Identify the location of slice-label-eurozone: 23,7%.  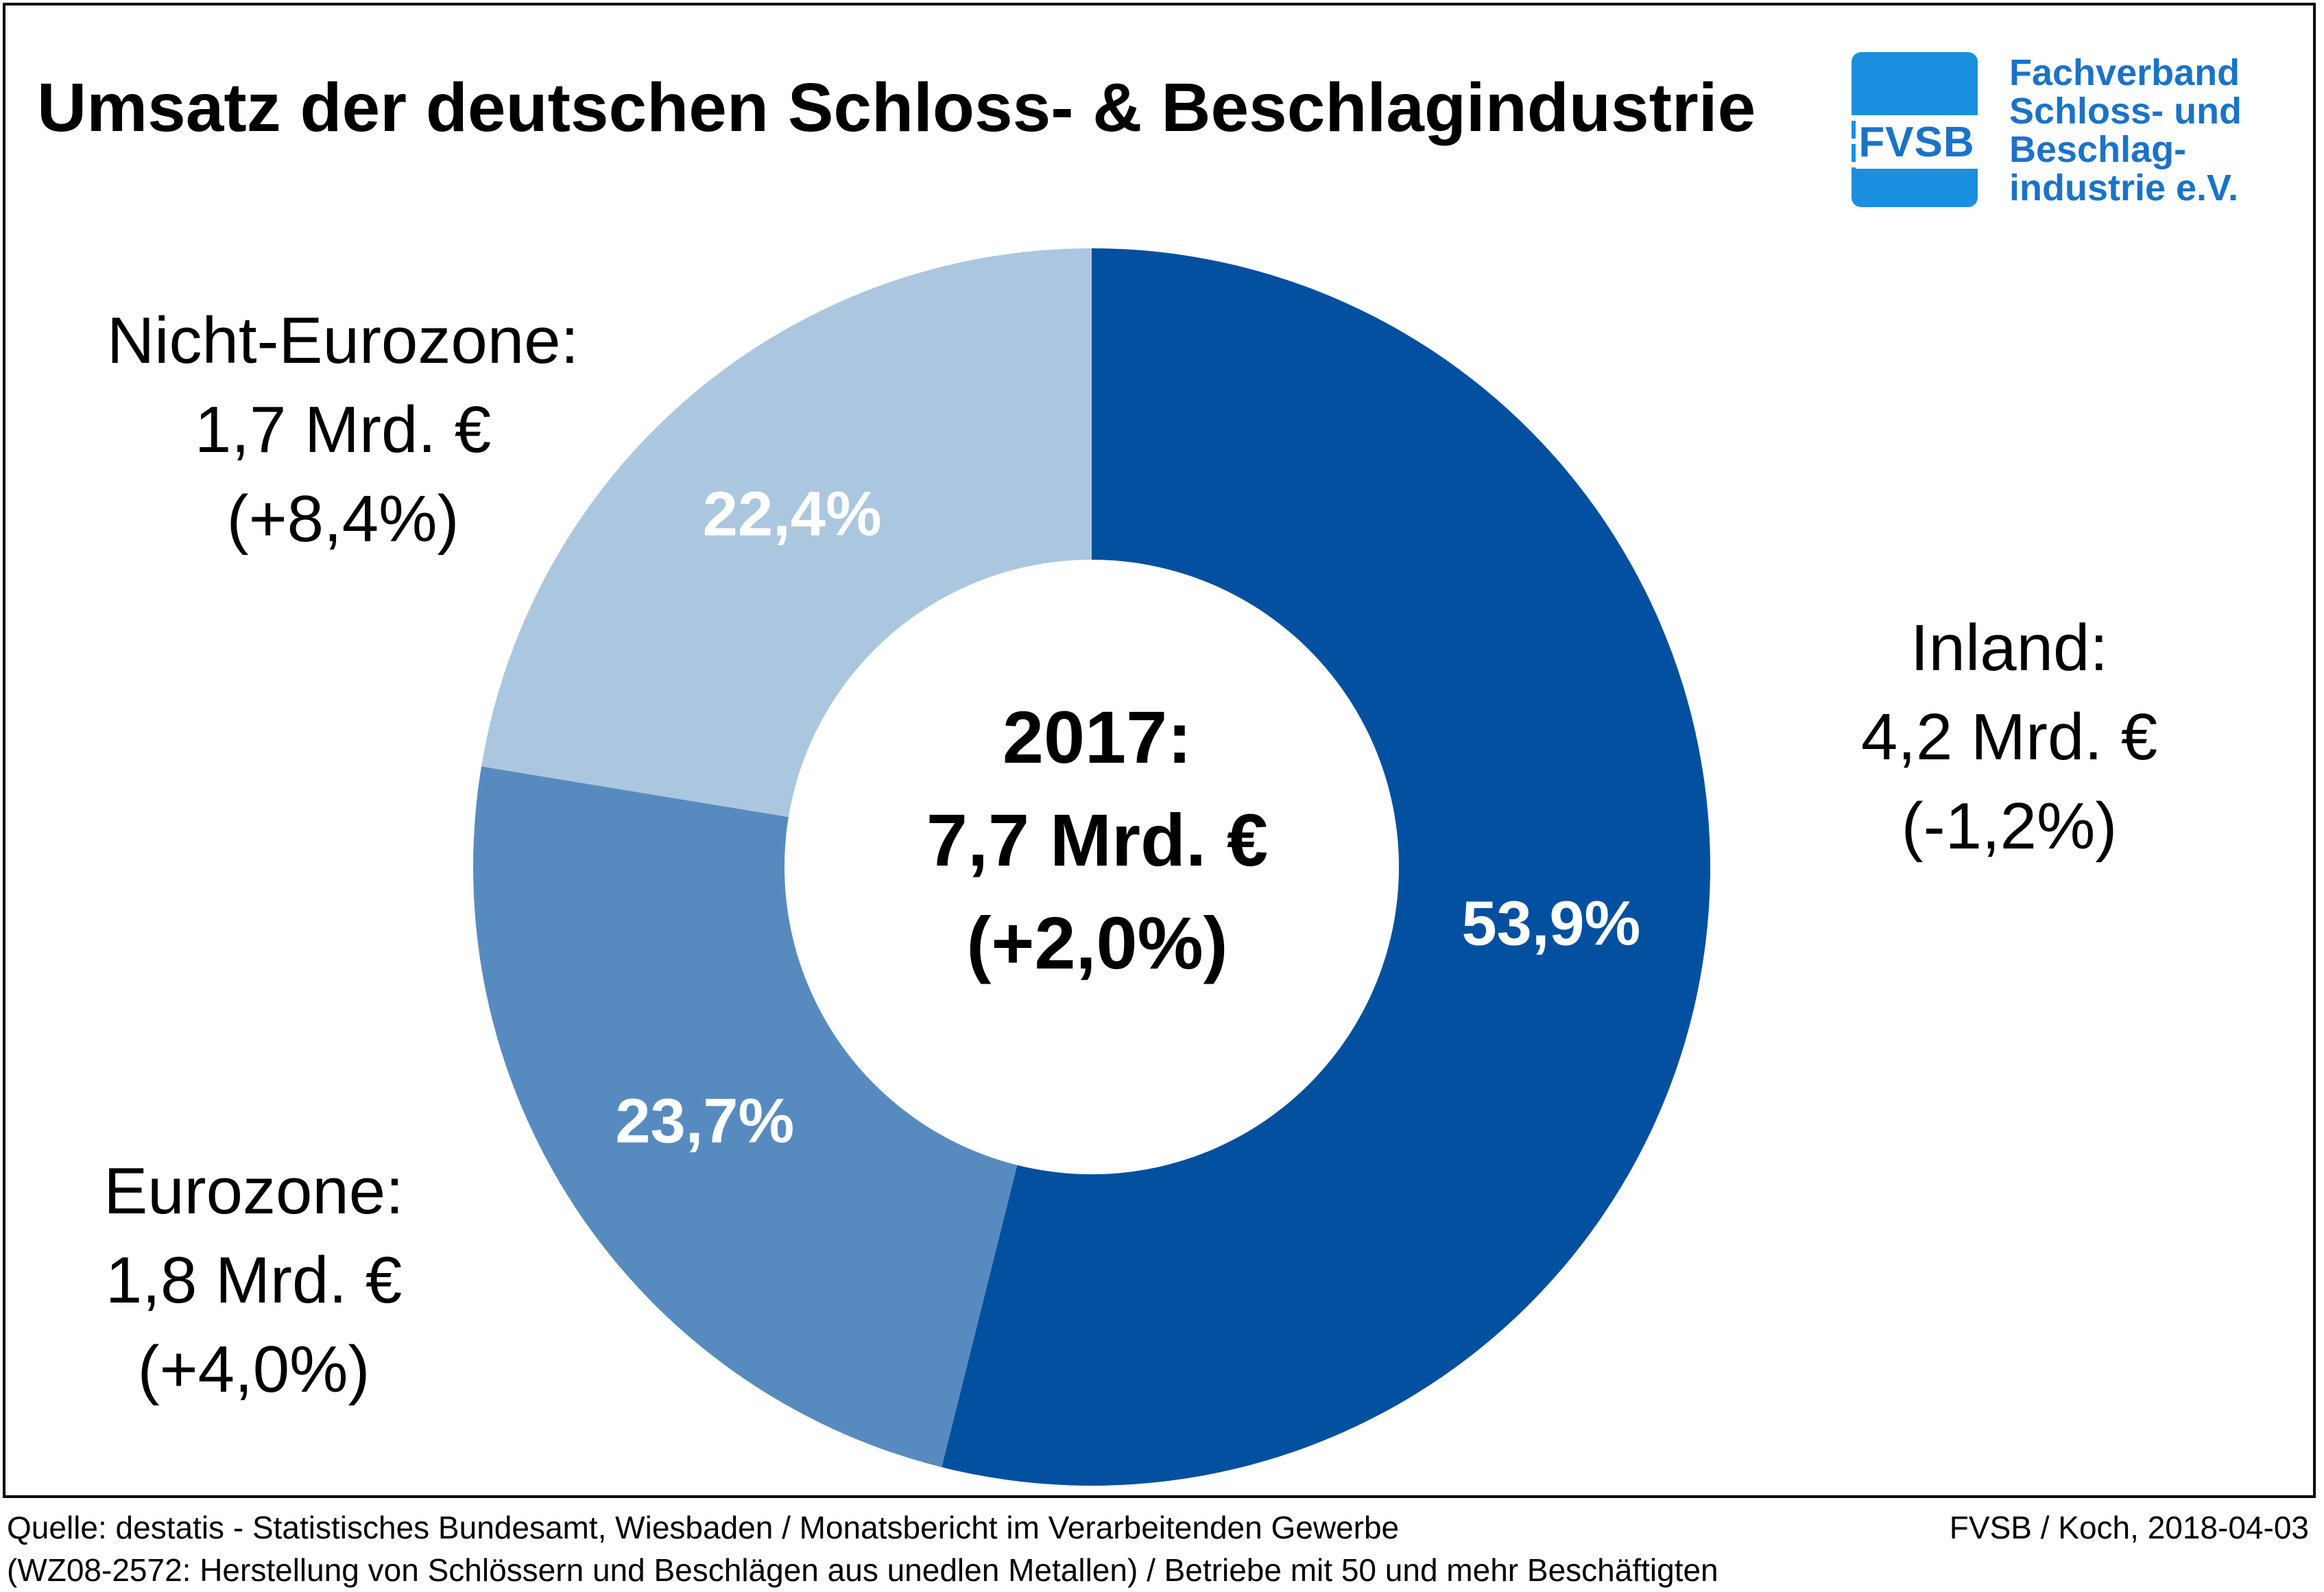
(704, 1121).